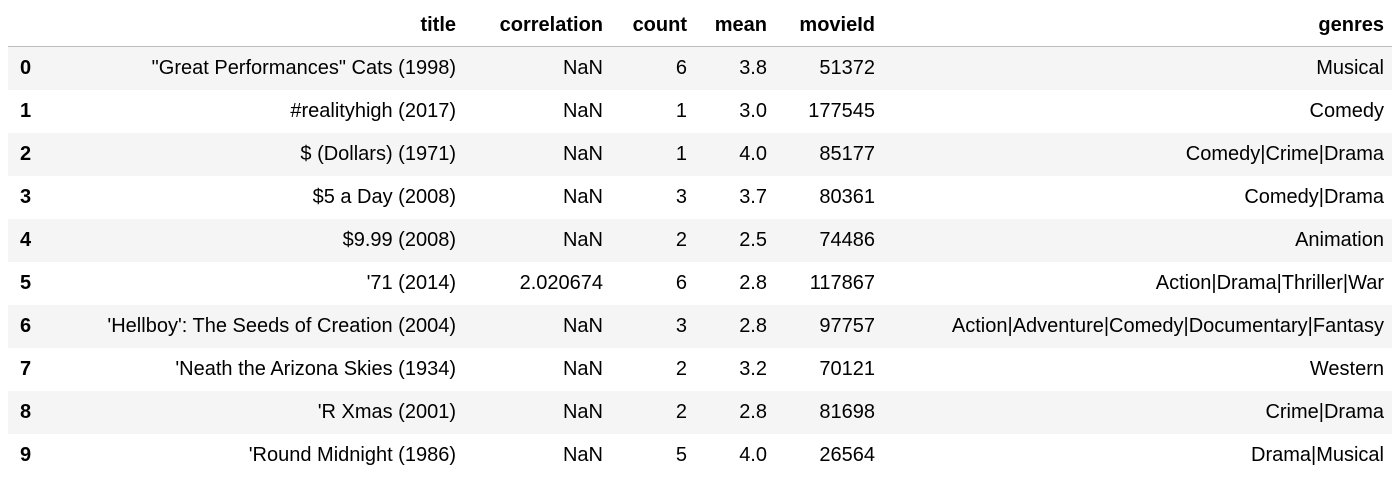 This screenshot has height=486, width=1400. What do you see at coordinates (842, 282) in the screenshot?
I see `cell-movieid: 117867` at bounding box center [842, 282].